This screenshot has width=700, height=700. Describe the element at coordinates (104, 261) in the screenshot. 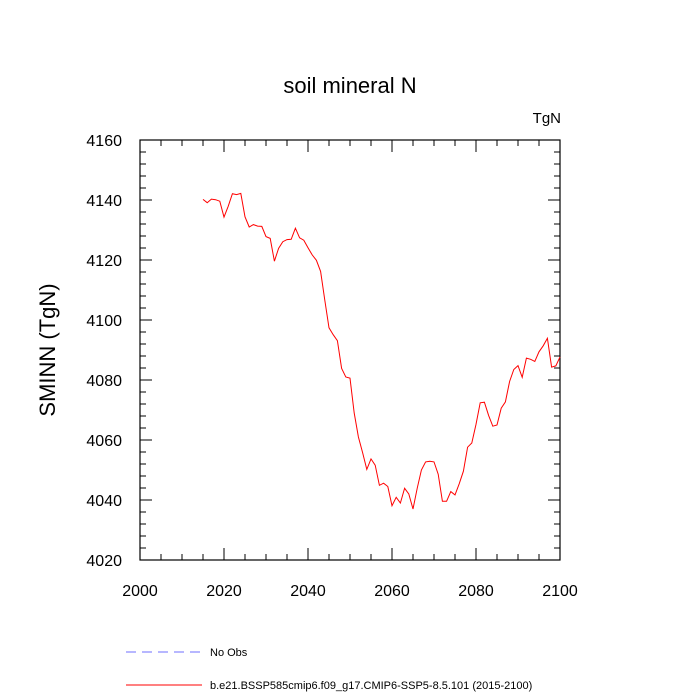

I see `y-tick-label: 4120` at that location.